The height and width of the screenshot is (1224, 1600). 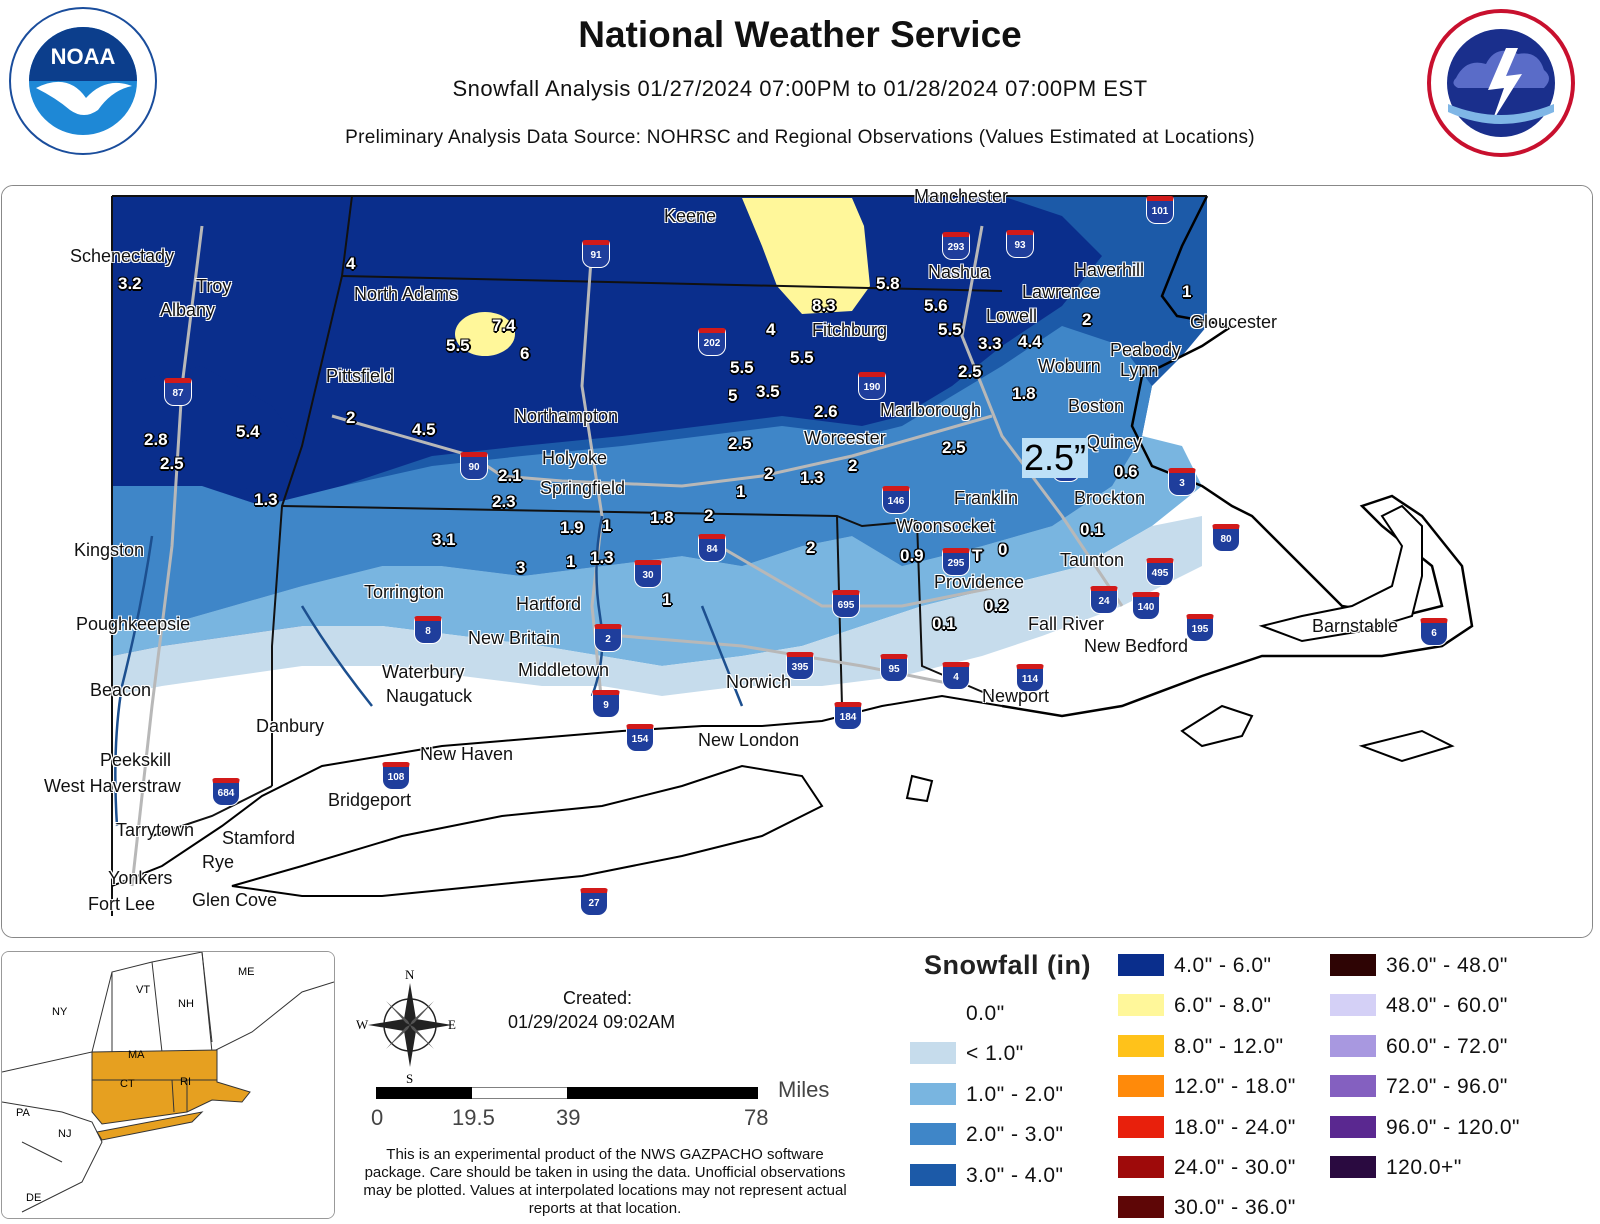 I want to click on city-label: Springfield, so click(x=583, y=488).